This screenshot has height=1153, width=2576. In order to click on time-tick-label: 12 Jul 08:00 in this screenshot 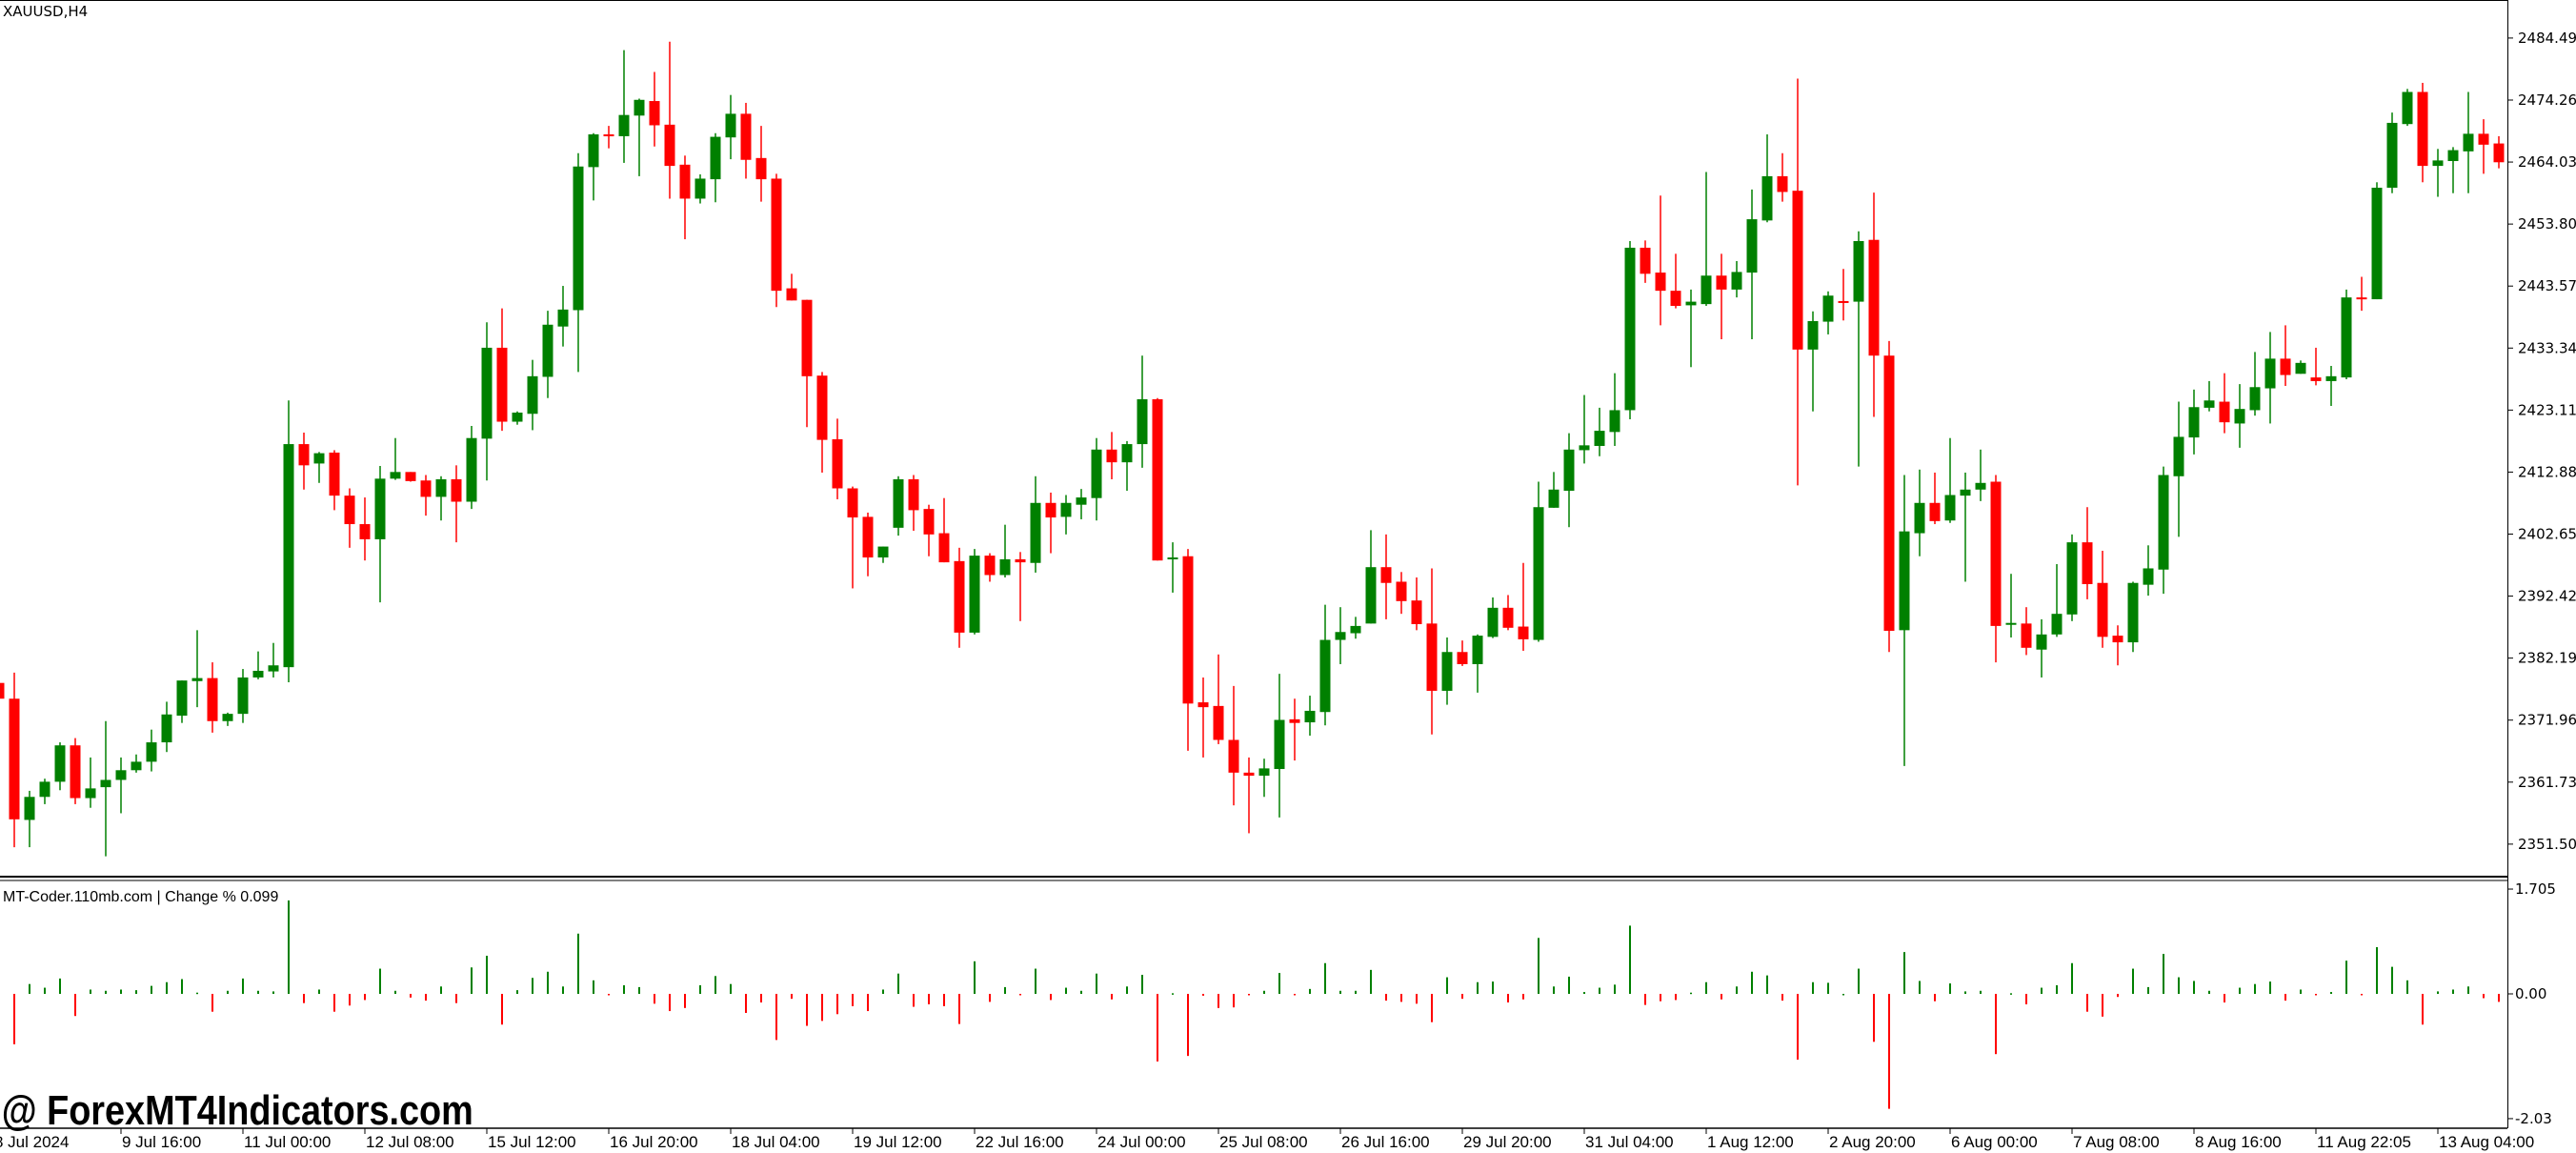, I will do `click(410, 1142)`.